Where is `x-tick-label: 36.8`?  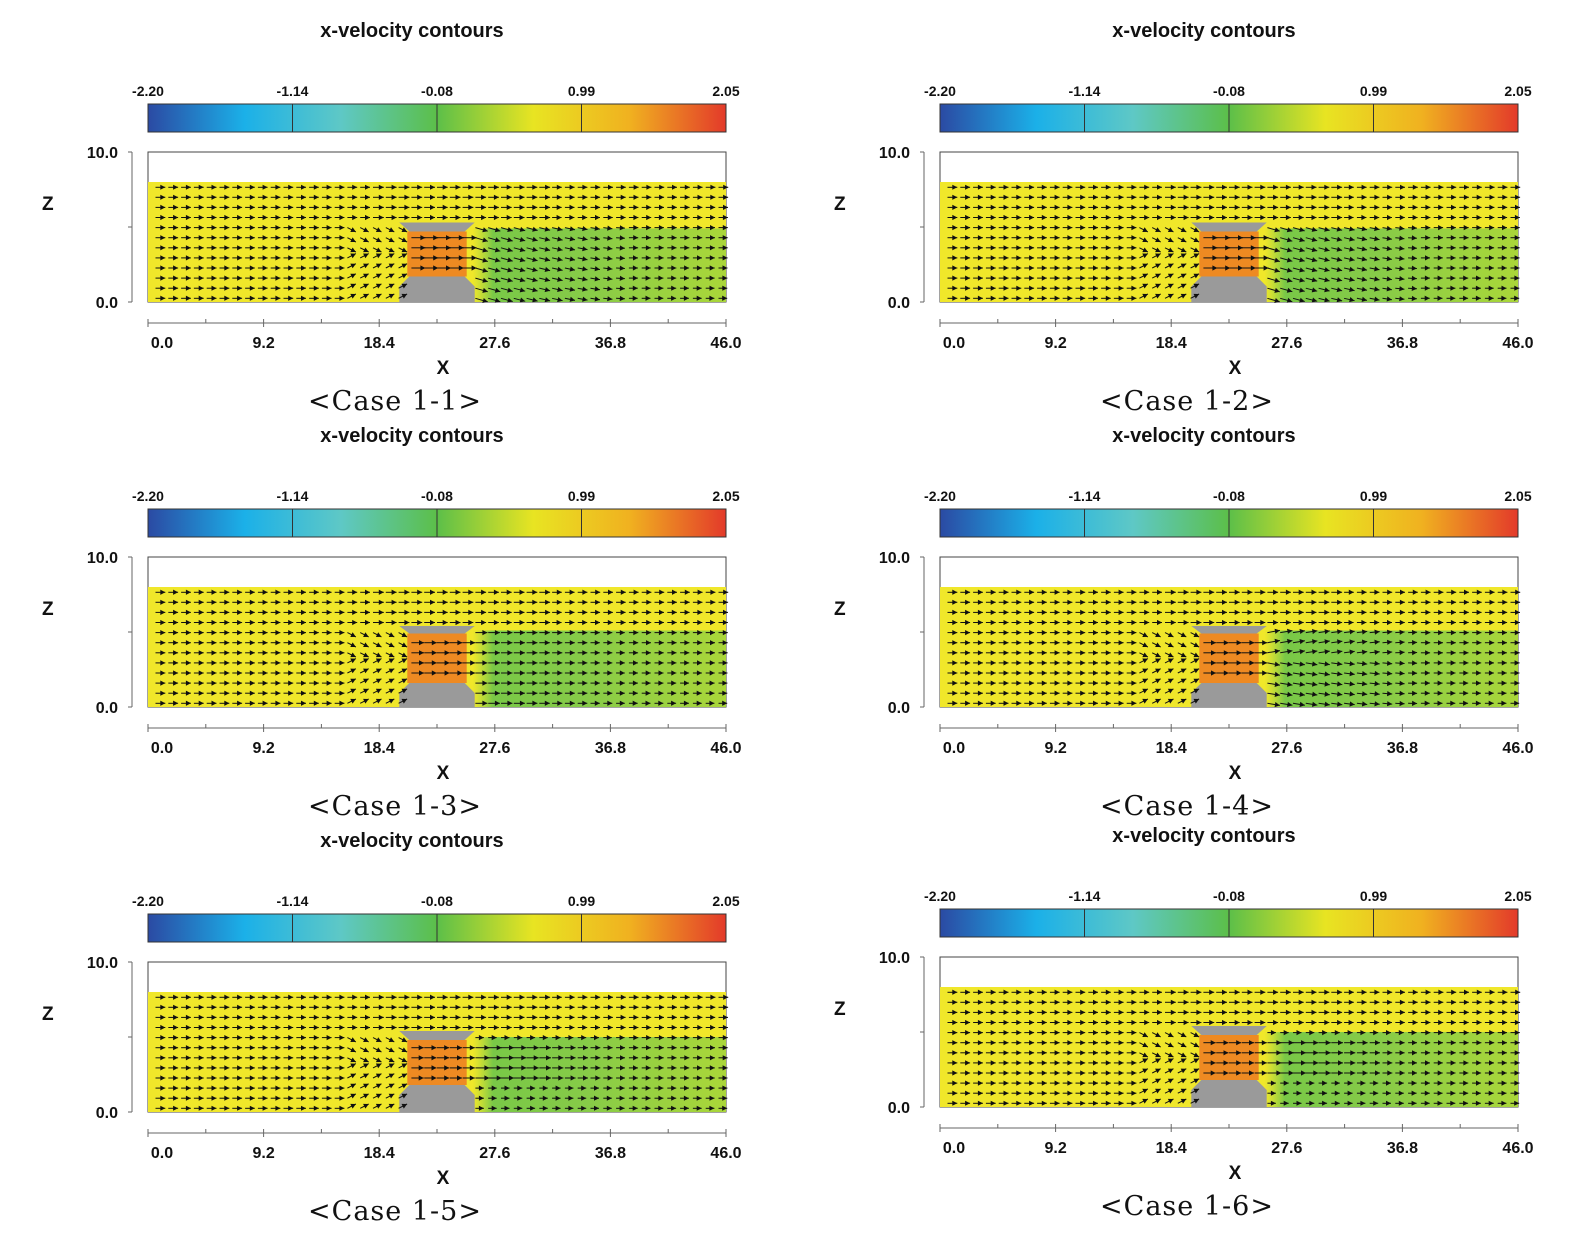
x-tick-label: 36.8 is located at coordinates (610, 343).